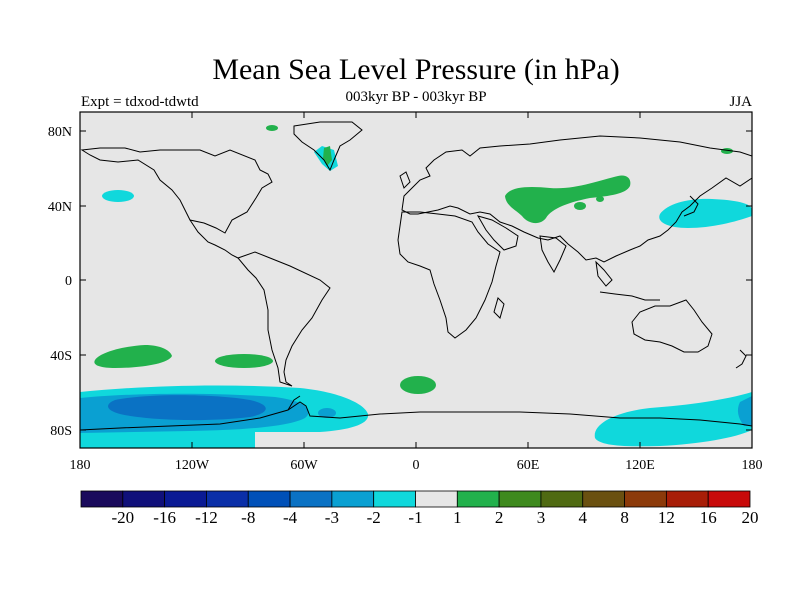 The image size is (800, 600). Describe the element at coordinates (416, 69) in the screenshot. I see `page-title: Mean Sea Level Pressure (in hPa)` at that location.